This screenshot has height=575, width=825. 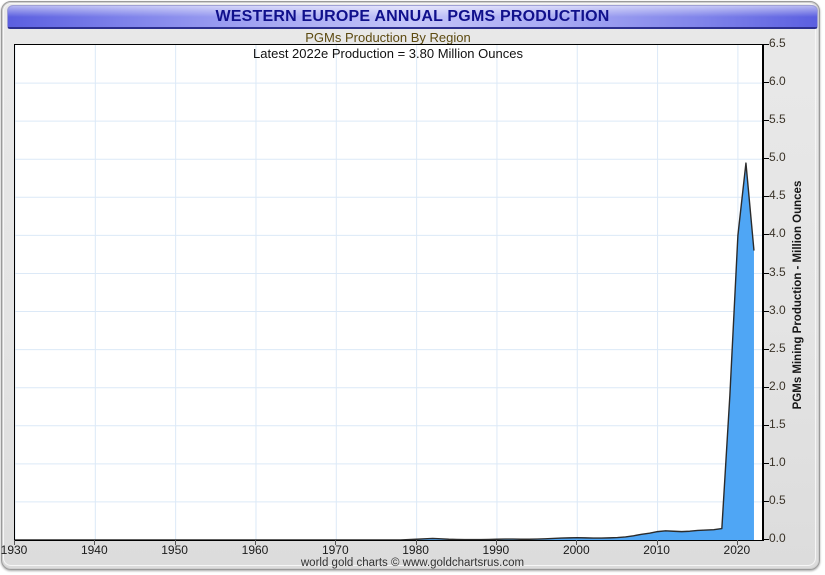 What do you see at coordinates (777, 461) in the screenshot?
I see `y-tick-label: 1.0` at bounding box center [777, 461].